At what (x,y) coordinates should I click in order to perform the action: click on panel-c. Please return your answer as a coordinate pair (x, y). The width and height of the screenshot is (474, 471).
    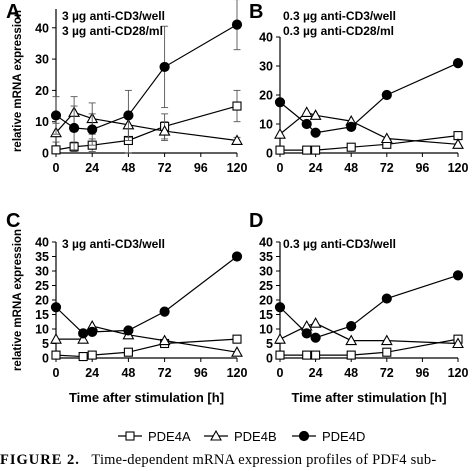
    Looking at the image, I should click on (146, 301).